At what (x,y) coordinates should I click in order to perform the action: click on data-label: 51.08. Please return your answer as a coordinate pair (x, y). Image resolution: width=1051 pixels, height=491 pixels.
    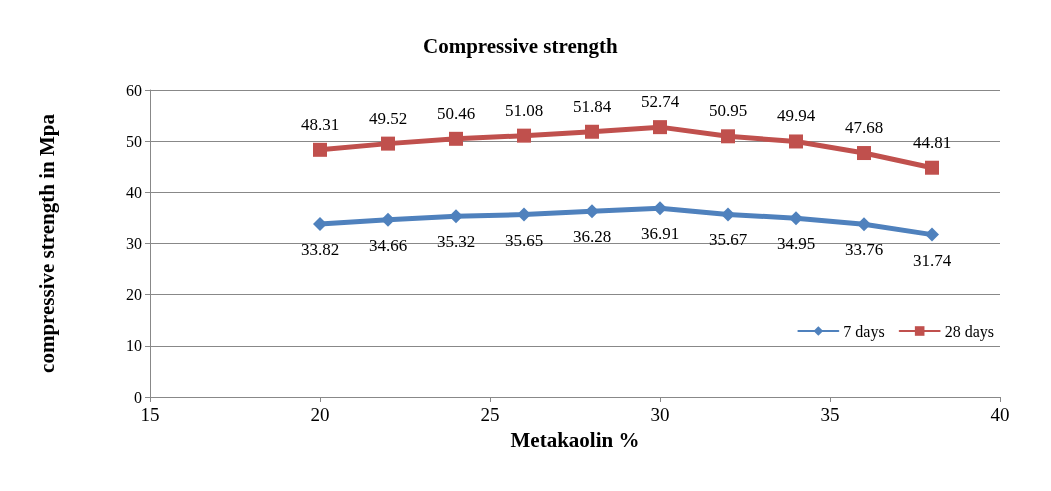
    Looking at the image, I should click on (524, 110).